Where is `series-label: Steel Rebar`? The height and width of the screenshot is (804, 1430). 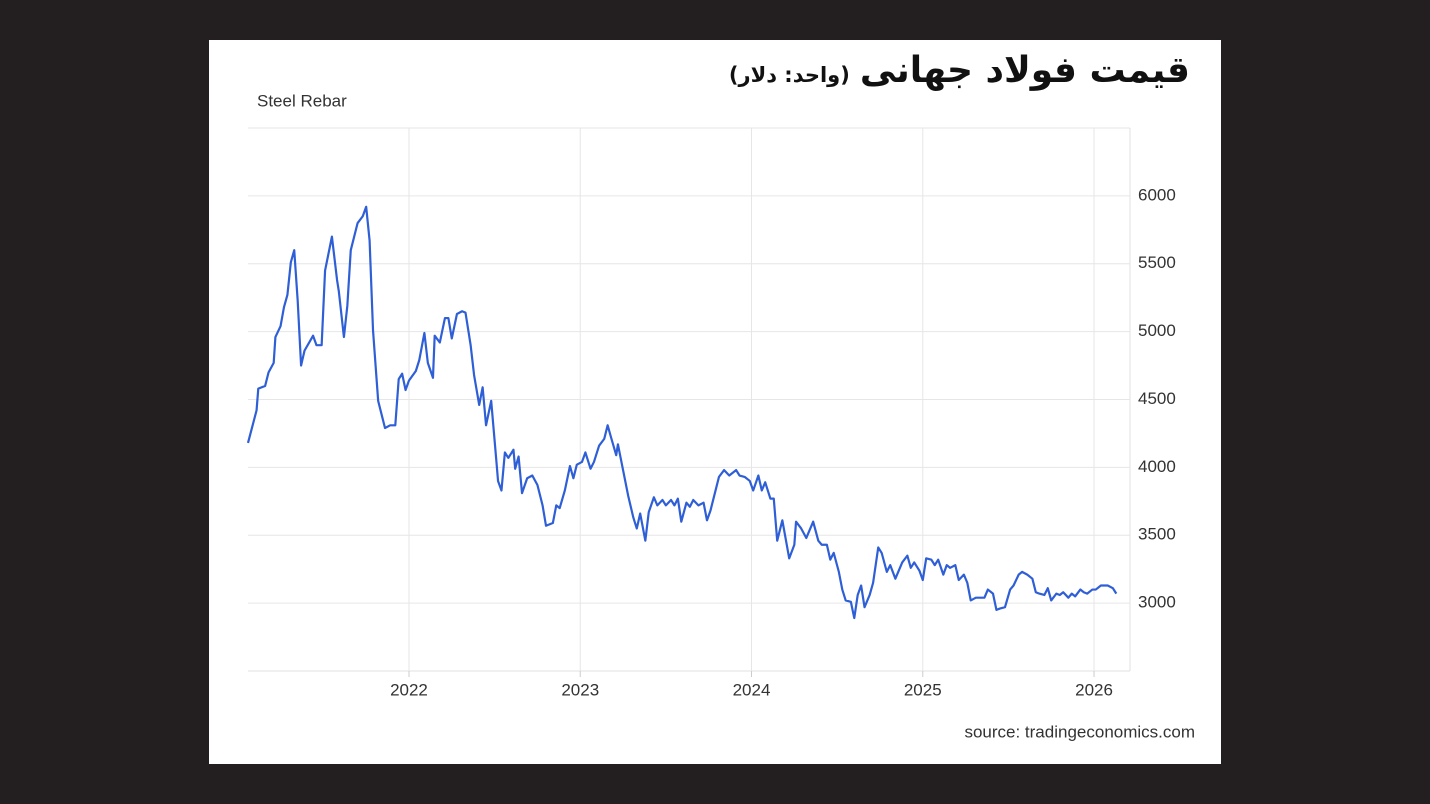
series-label: Steel Rebar is located at coordinates (302, 100).